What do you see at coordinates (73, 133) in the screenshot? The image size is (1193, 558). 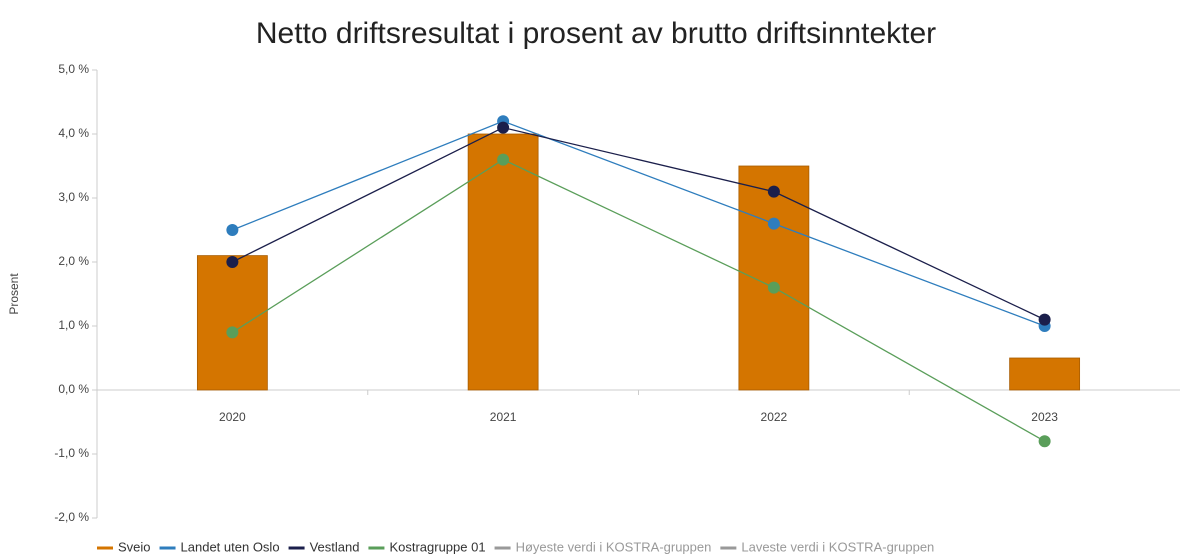 I see `y-tick-label: 4,0 %` at bounding box center [73, 133].